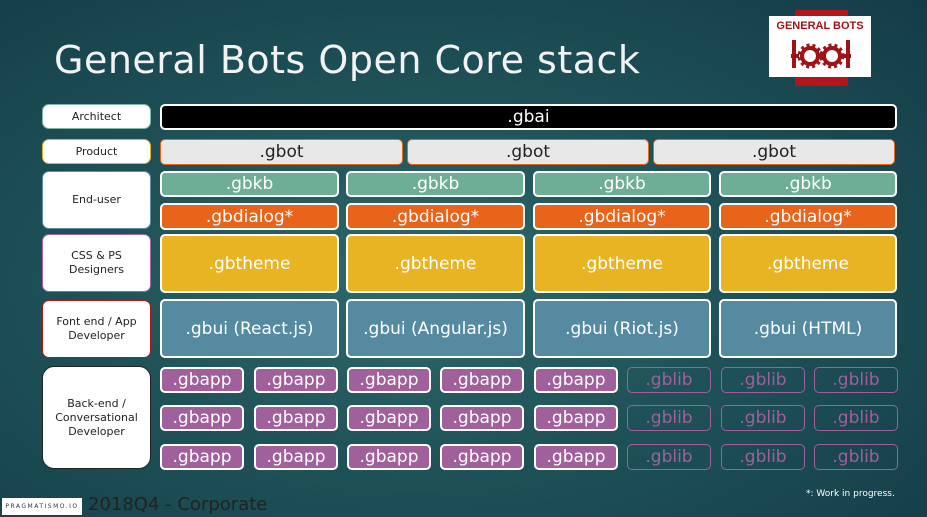  I want to click on role-label: CSS & PS Designers, so click(96, 263).